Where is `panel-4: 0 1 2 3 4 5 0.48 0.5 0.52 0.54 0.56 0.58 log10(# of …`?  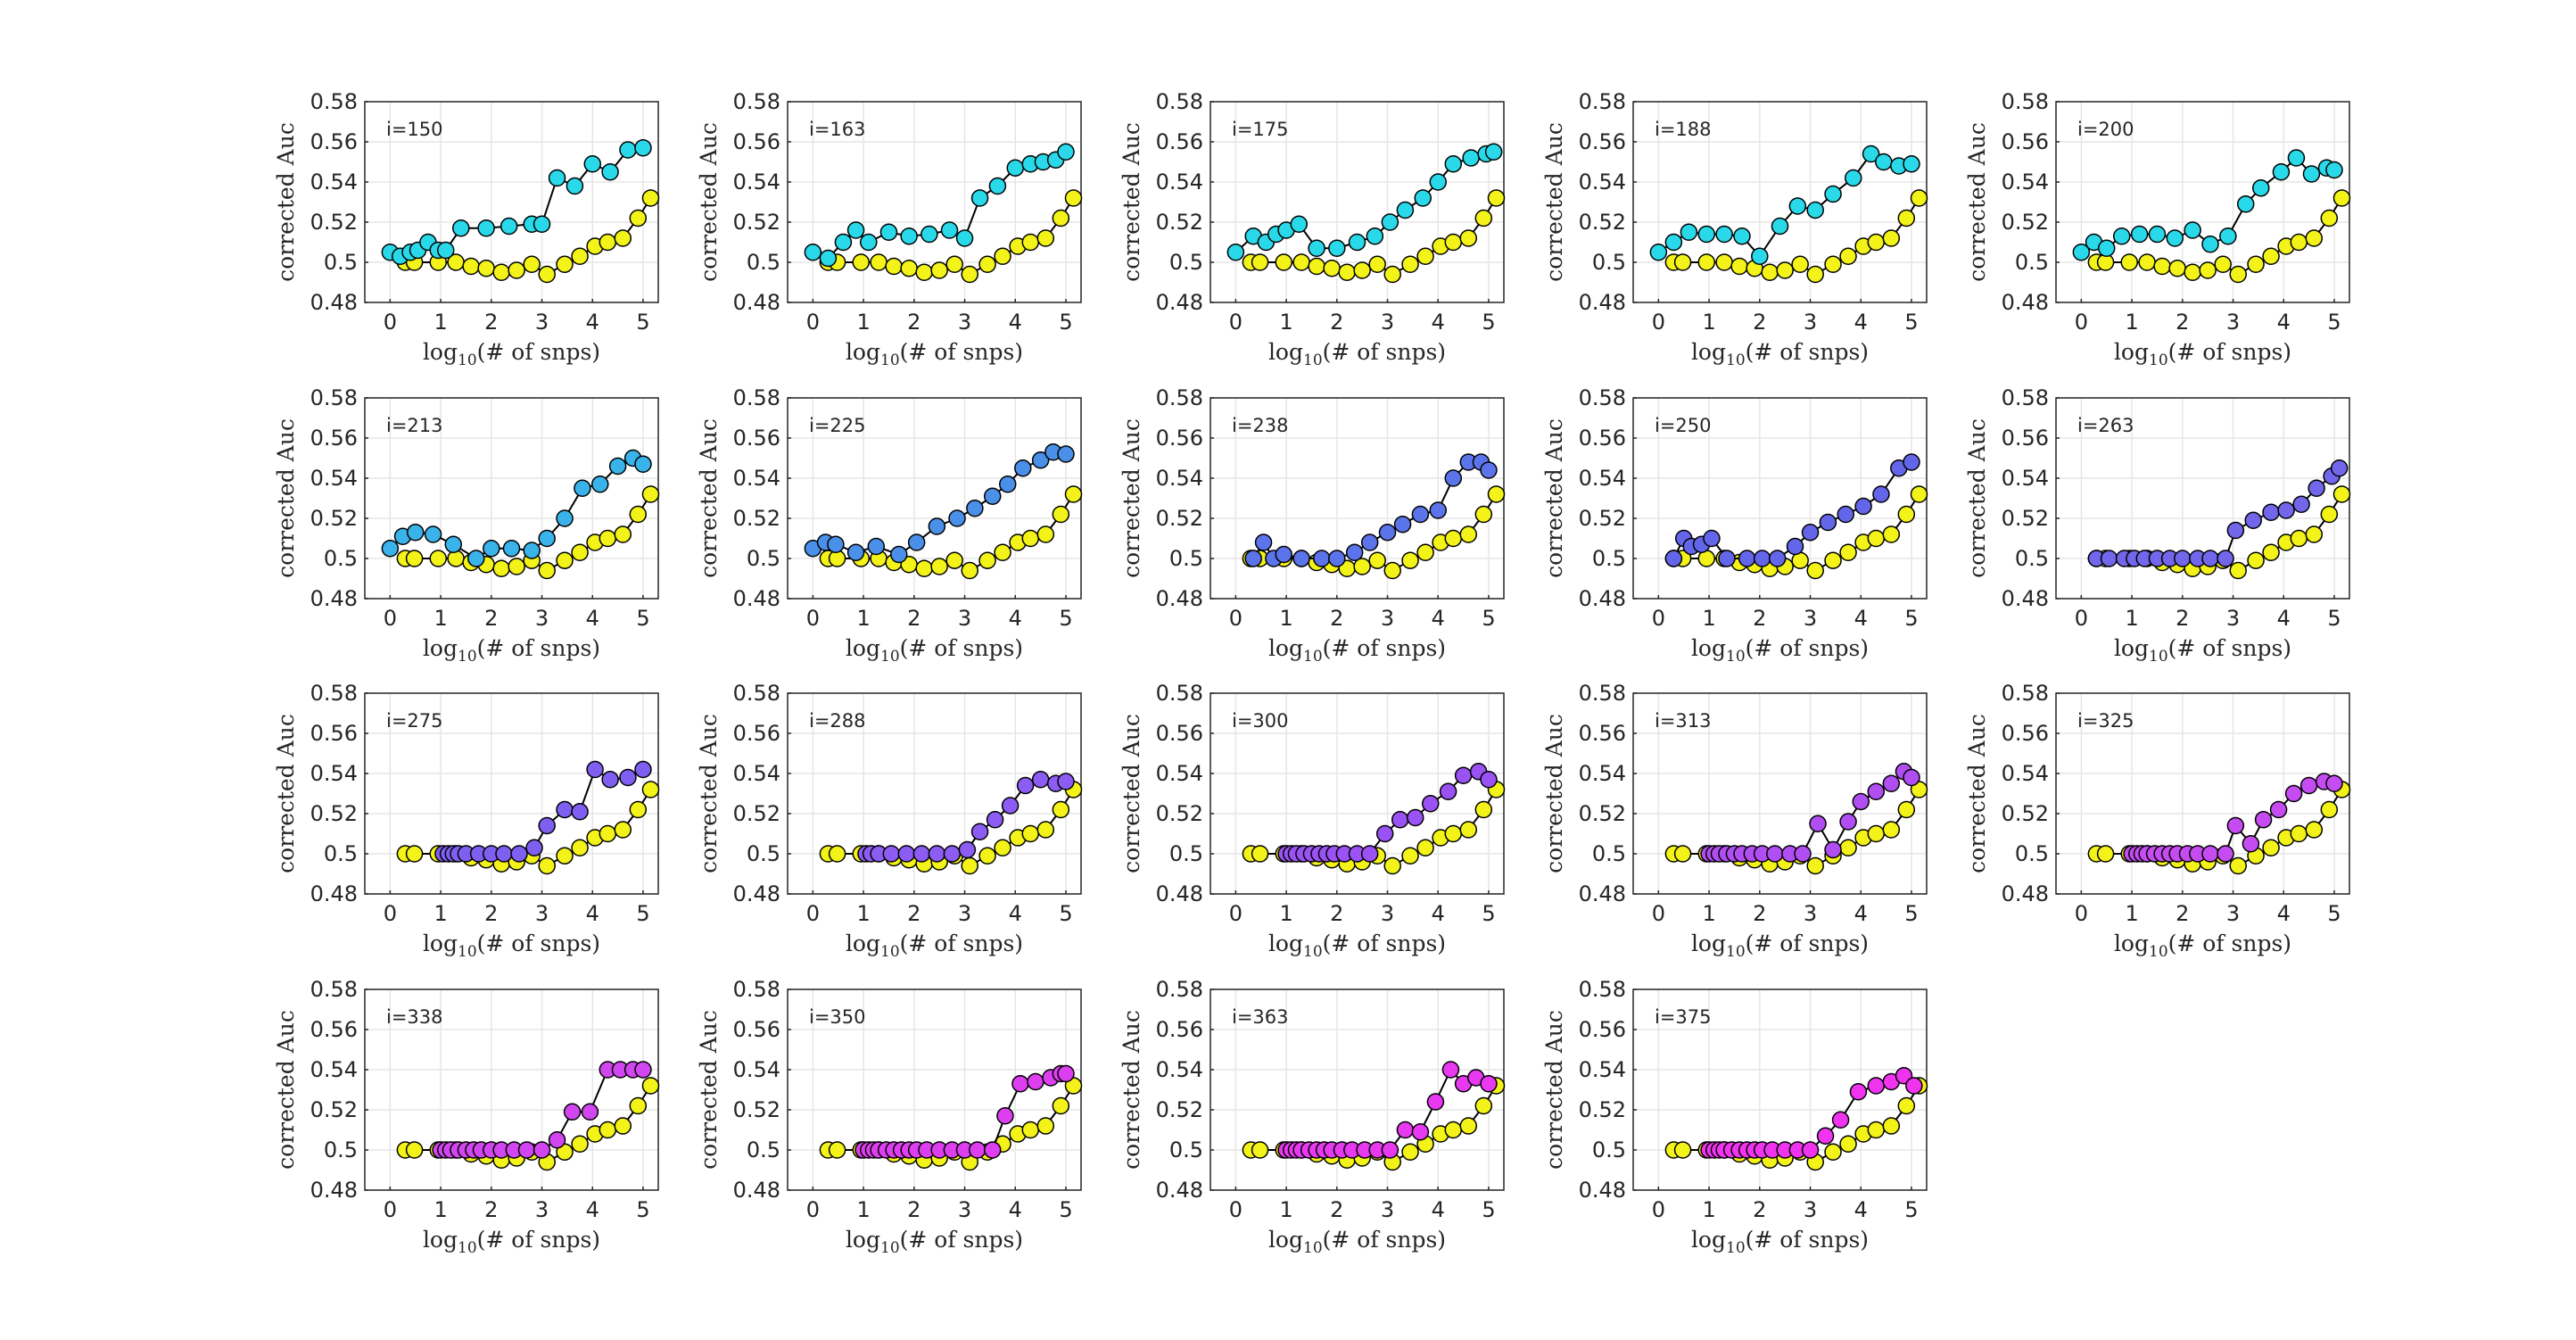 panel-4: 0 1 2 3 4 5 0.48 0.5 0.52 0.54 0.56 0.58 log10(# of … is located at coordinates (1735, 229).